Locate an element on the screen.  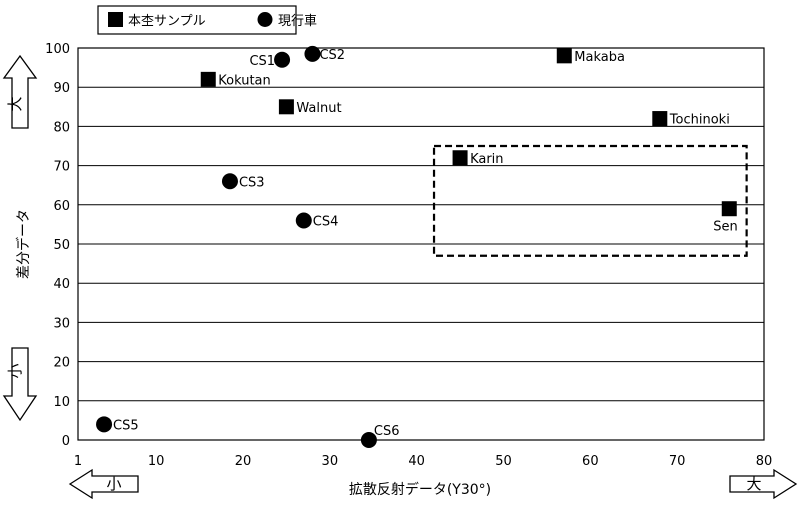
point-label-cs3: CS3 is located at coordinates (252, 182).